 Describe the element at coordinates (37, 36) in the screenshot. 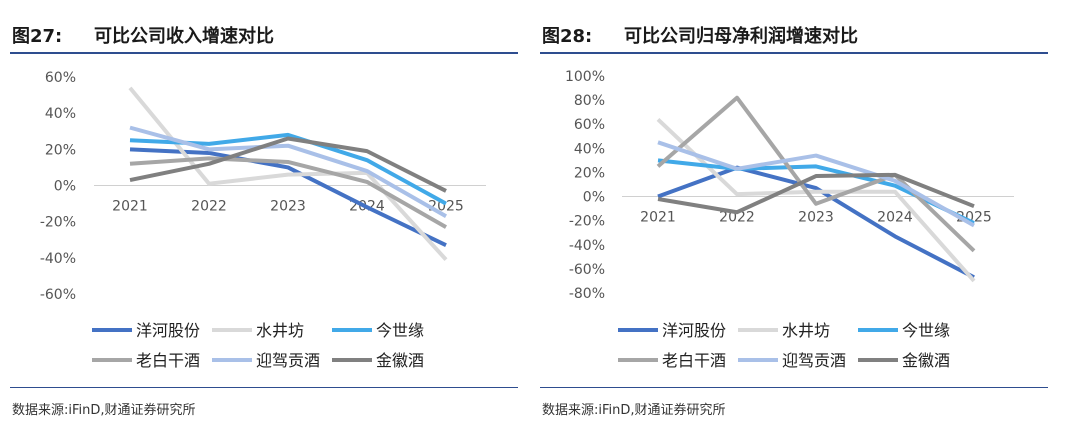

I see `figure-label: 图27:` at that location.